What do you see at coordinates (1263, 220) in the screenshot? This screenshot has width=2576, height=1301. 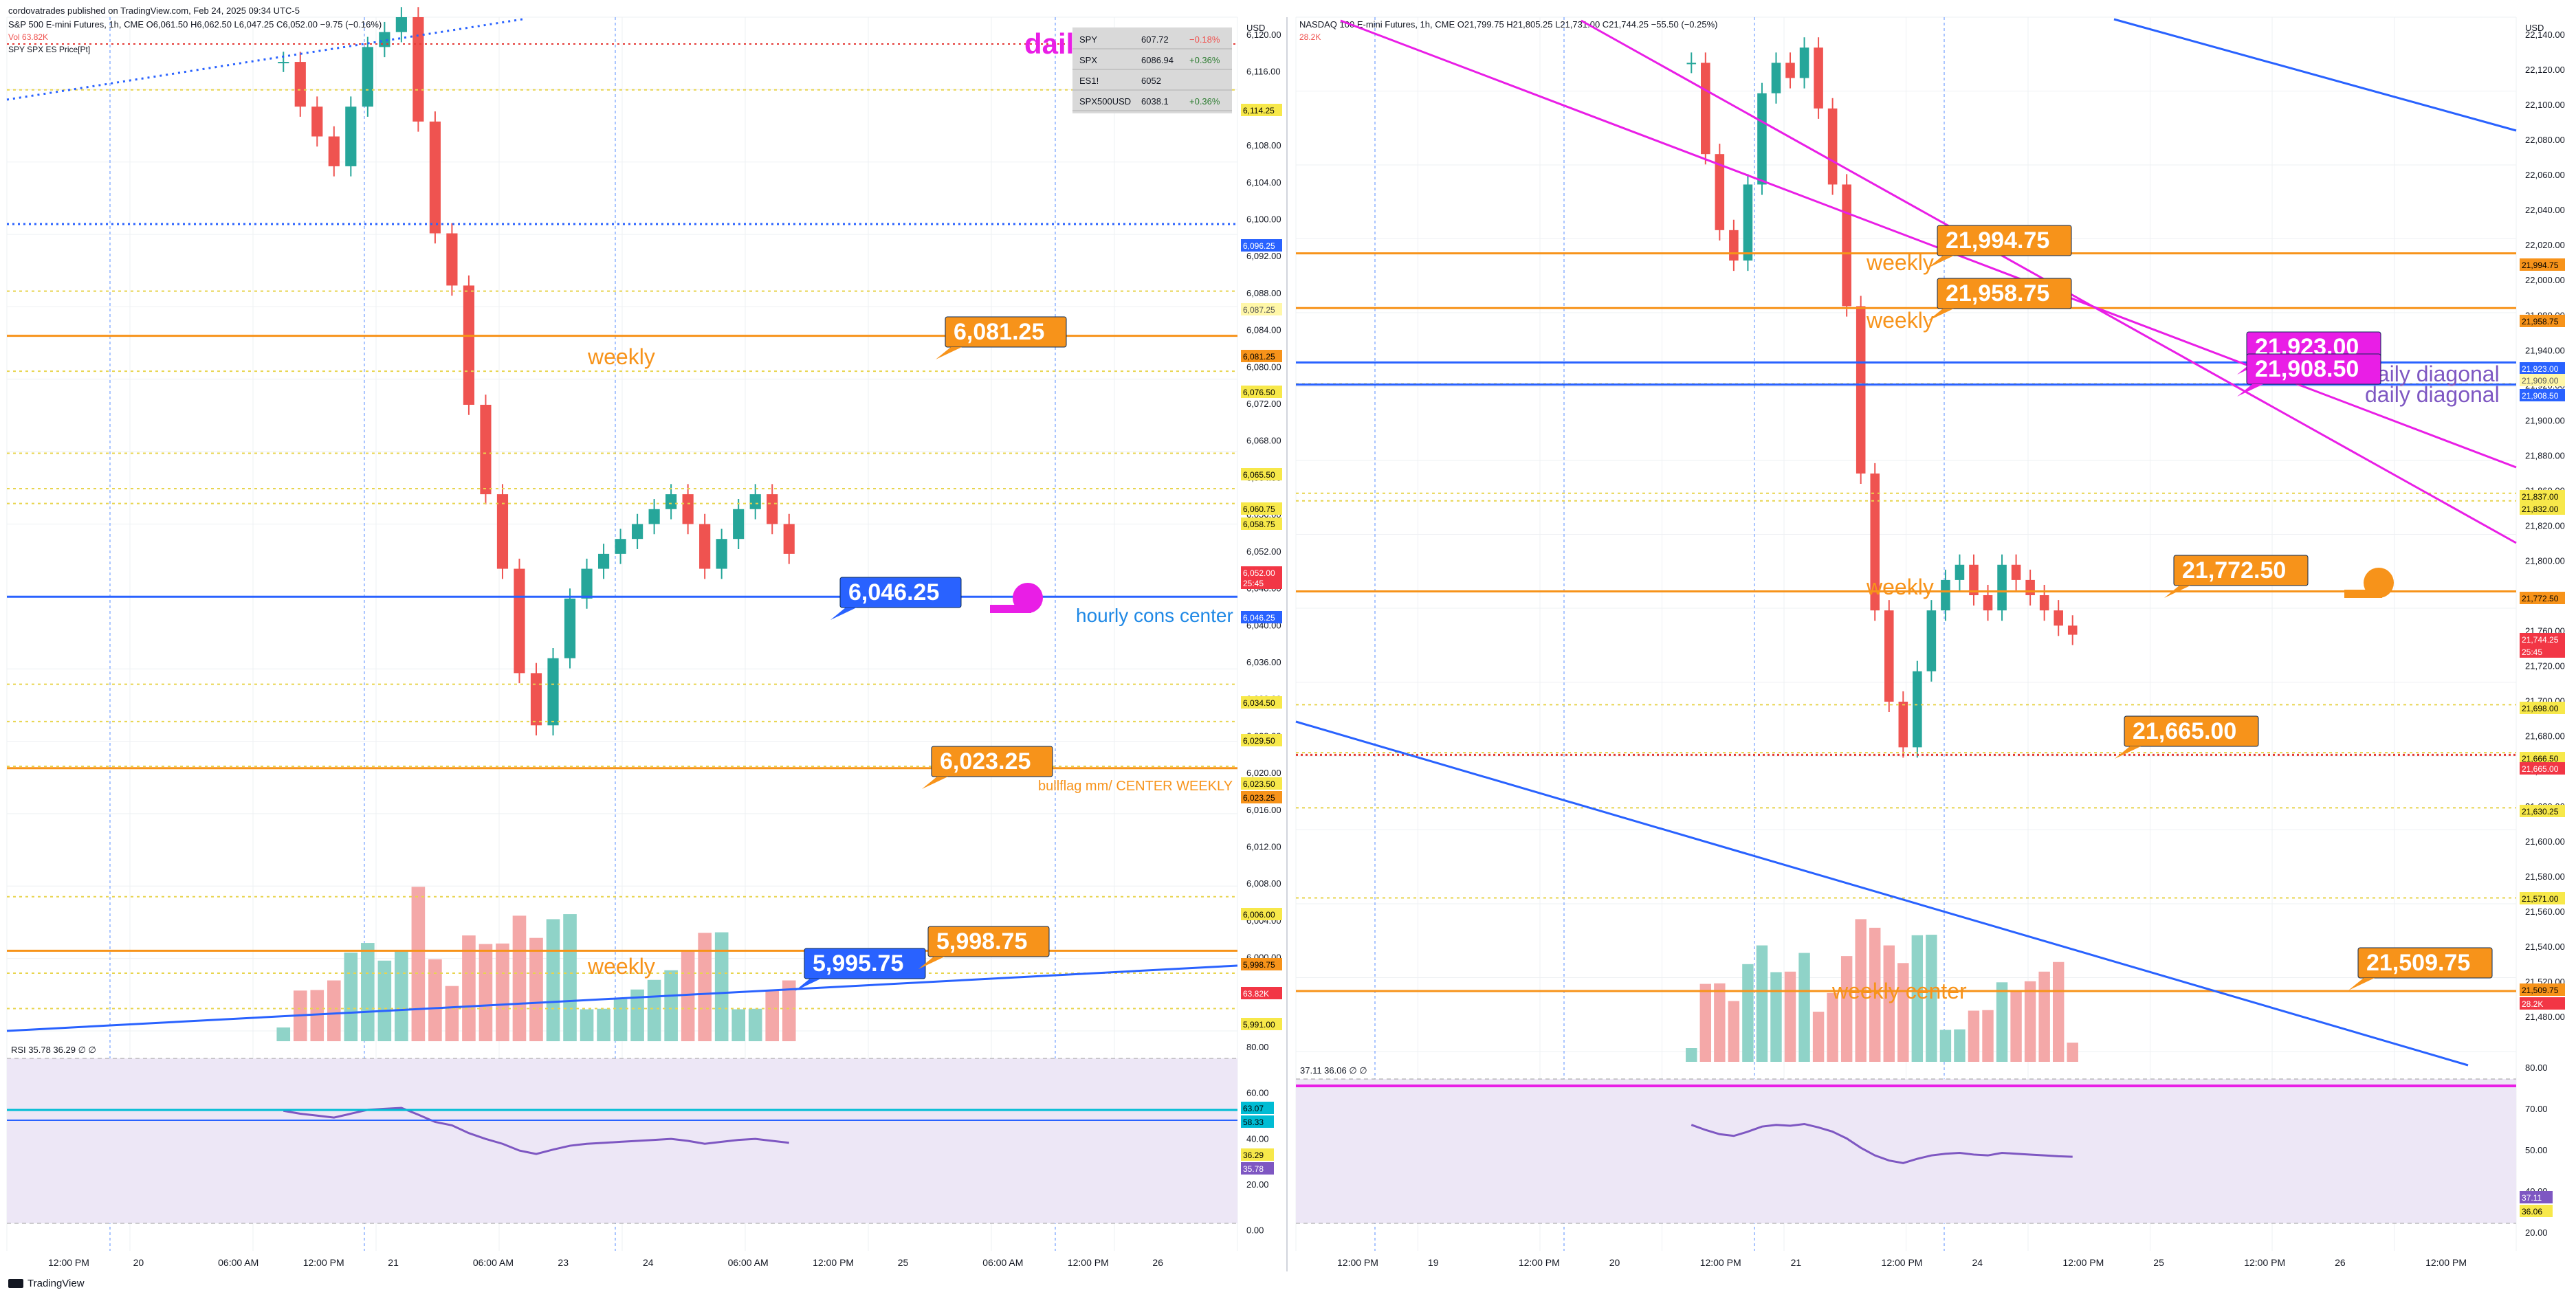 I see `price-axis-tick: 6,100.00` at bounding box center [1263, 220].